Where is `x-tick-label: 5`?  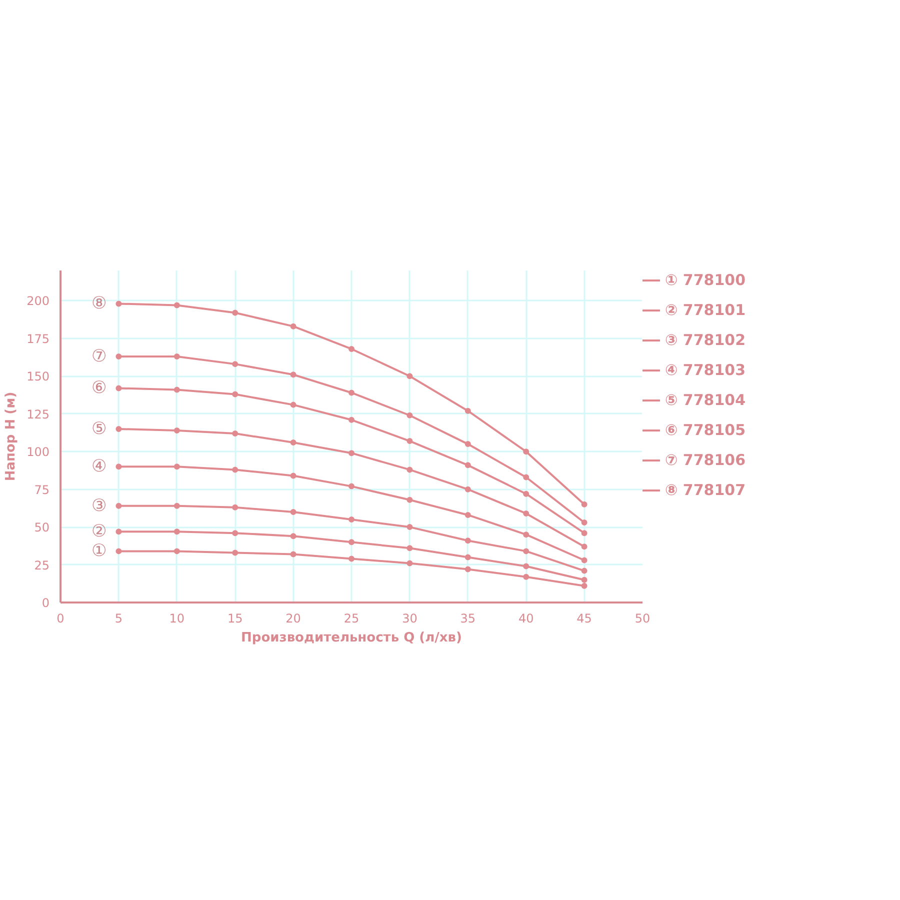
x-tick-label: 5 is located at coordinates (118, 619).